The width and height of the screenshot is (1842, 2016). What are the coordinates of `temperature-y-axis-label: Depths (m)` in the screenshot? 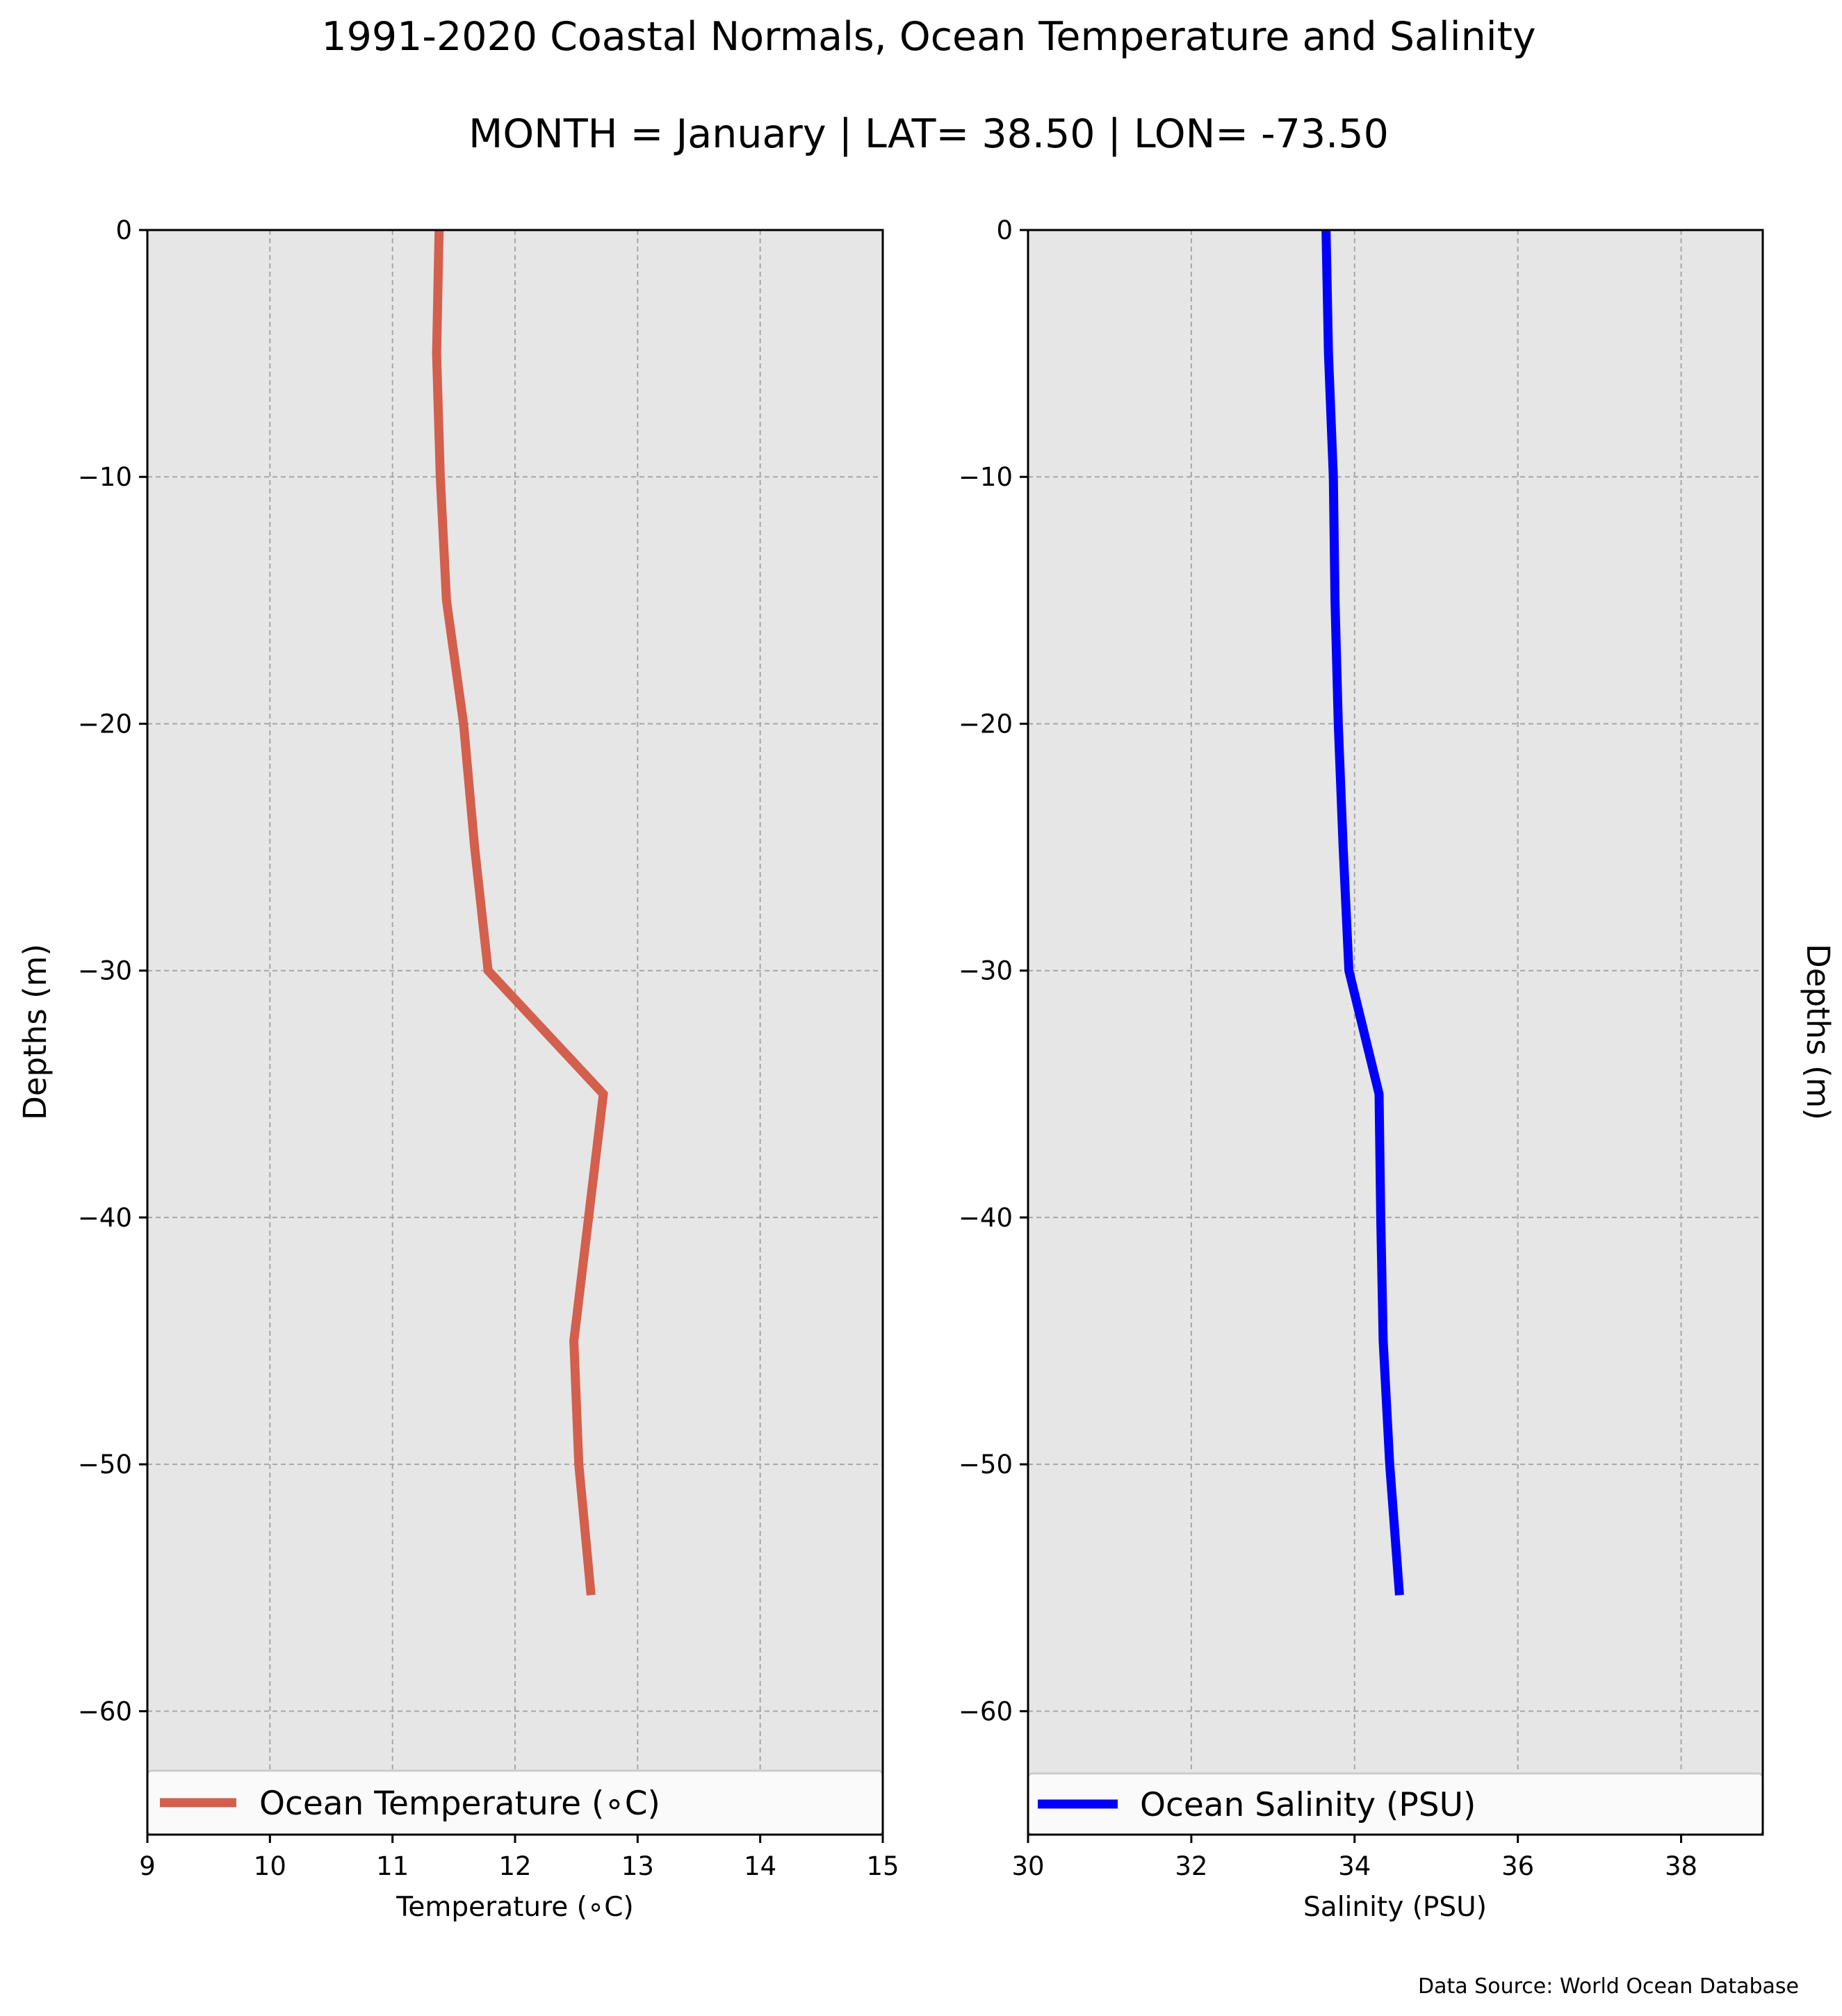 It's located at (35, 1032).